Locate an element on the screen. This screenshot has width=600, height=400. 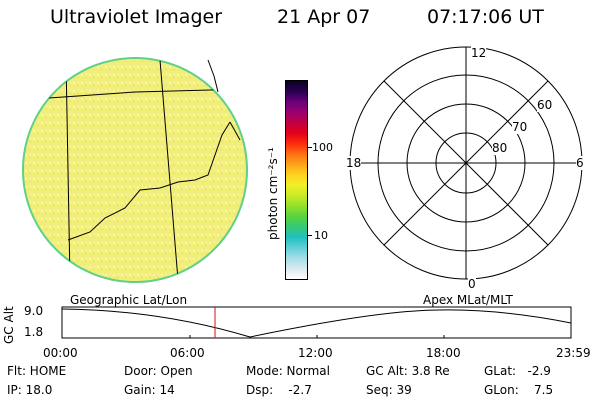
status-door: Door: Open is located at coordinates (158, 371).